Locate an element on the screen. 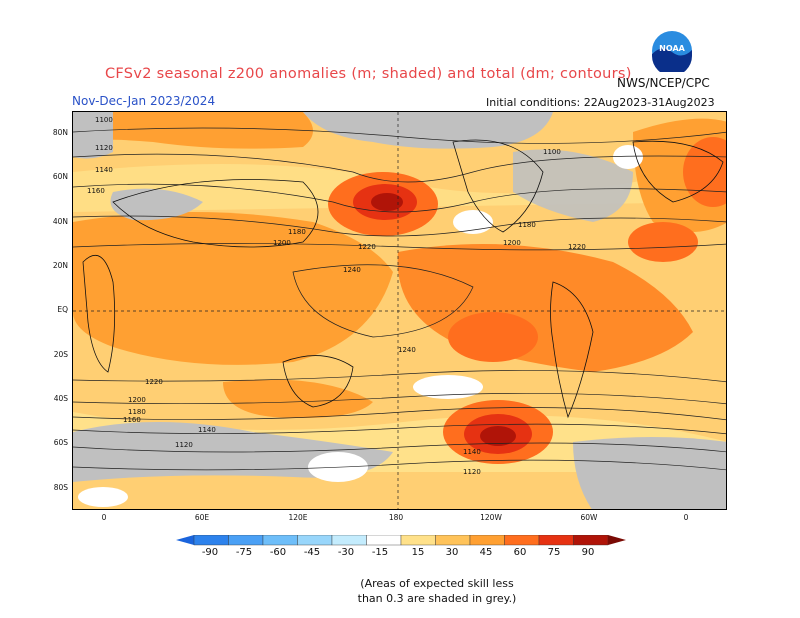 The height and width of the screenshot is (618, 800). colorbar is located at coordinates (401, 543).